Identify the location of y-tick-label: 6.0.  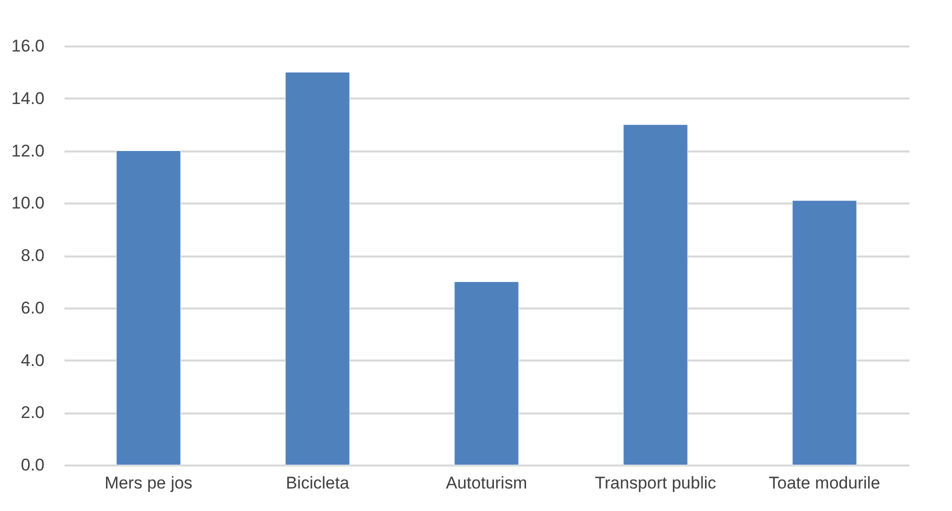
(32, 308).